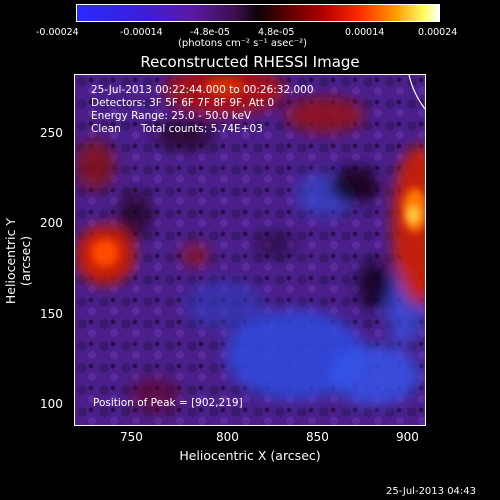 The width and height of the screenshot is (500, 500). What do you see at coordinates (210, 32) in the screenshot?
I see `colorbar-tick: -4.8e-05` at bounding box center [210, 32].